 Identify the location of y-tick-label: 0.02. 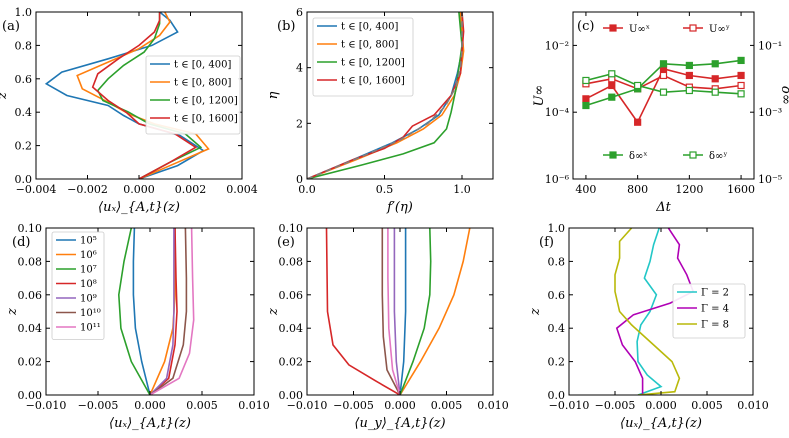
(291, 362).